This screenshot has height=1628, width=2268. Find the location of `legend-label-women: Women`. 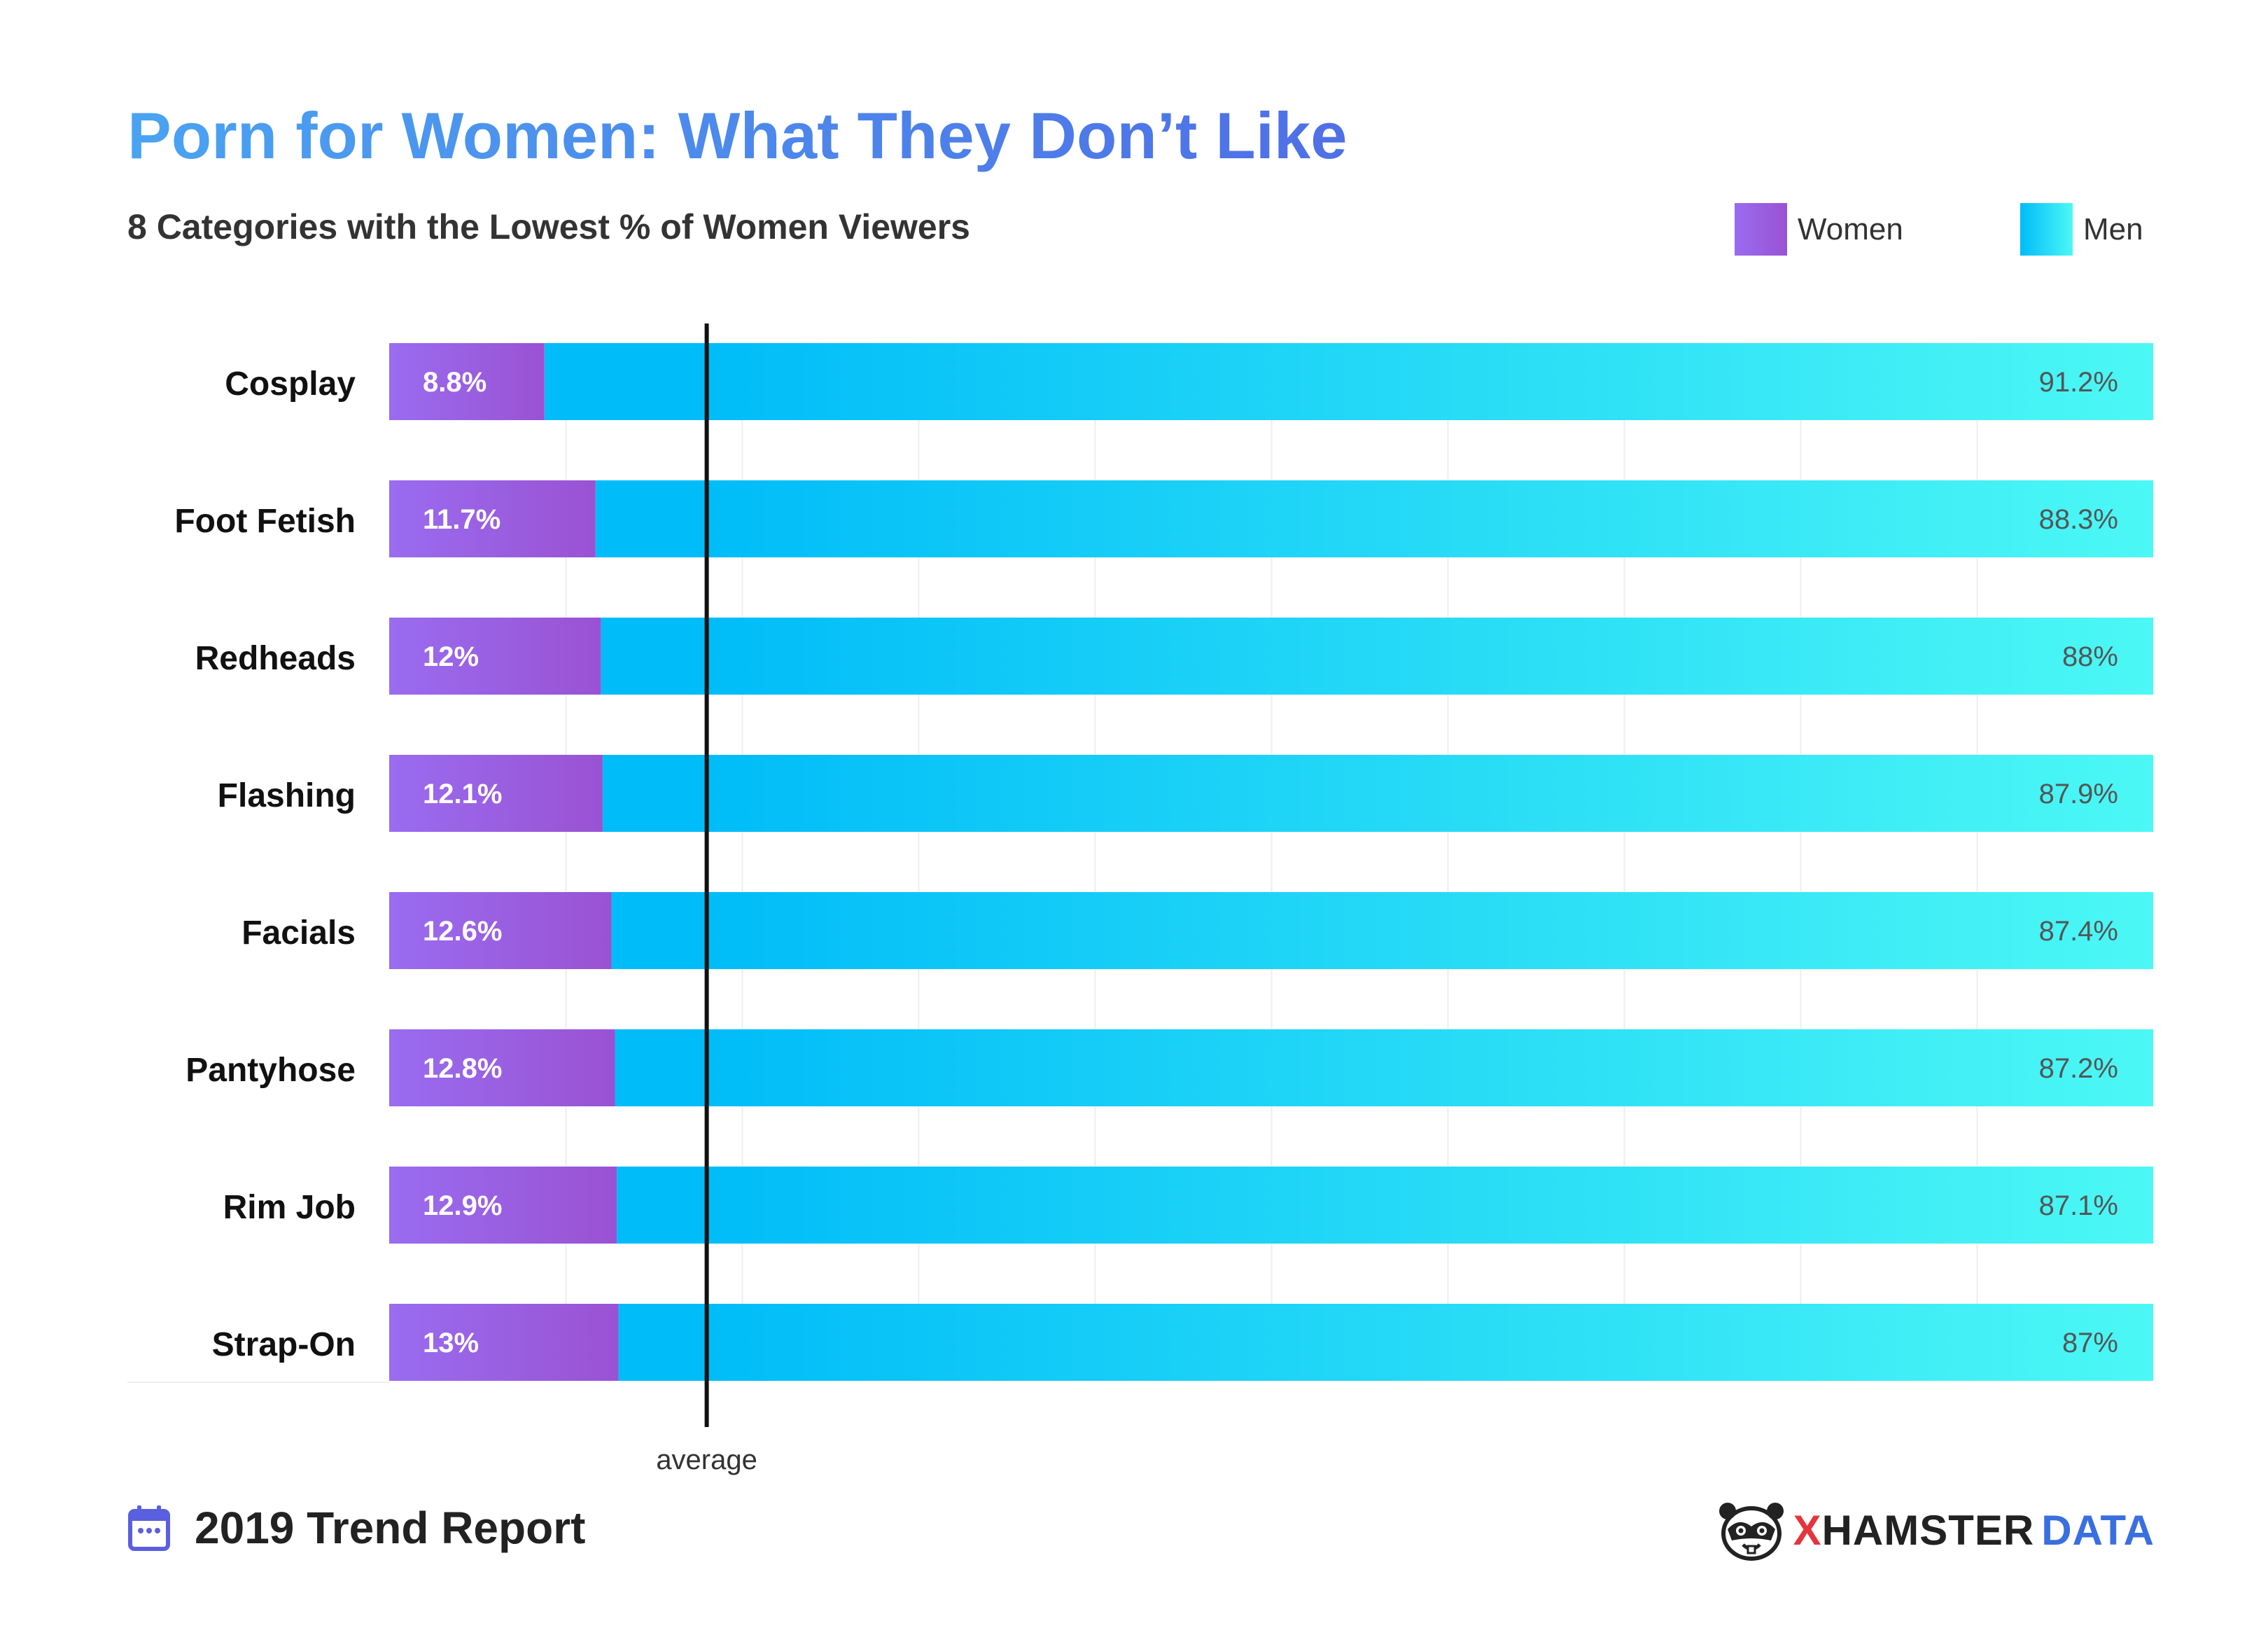

legend-label-women: Women is located at coordinates (1850, 228).